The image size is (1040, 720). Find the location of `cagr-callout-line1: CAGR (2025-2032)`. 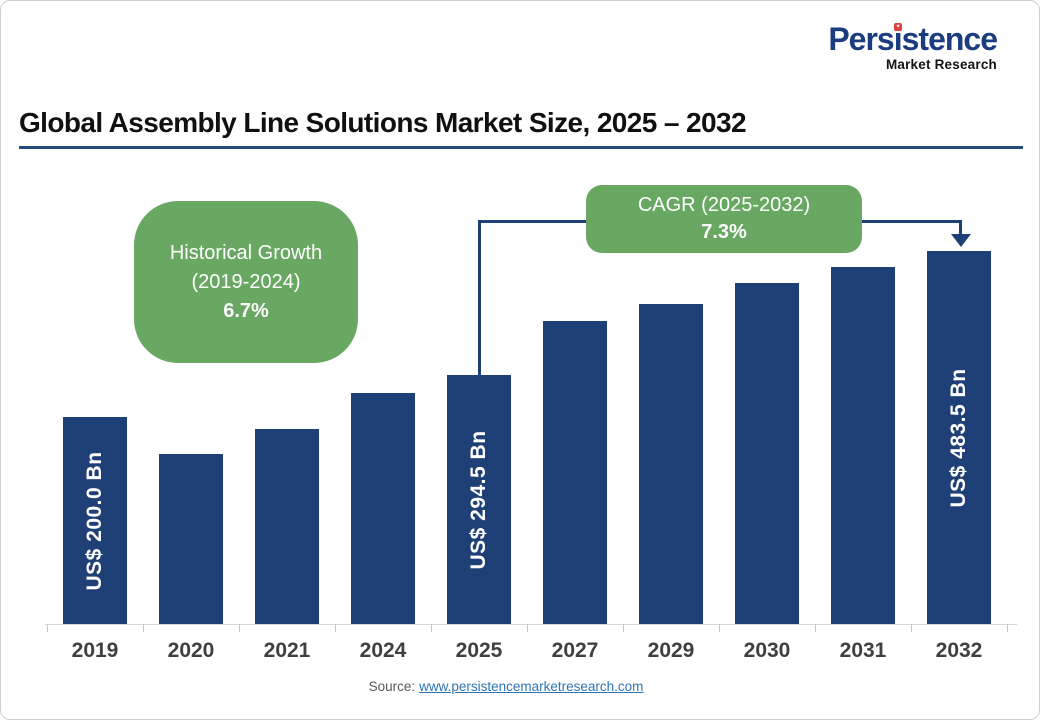

cagr-callout-line1: CAGR (2025-2032) is located at coordinates (724, 205).